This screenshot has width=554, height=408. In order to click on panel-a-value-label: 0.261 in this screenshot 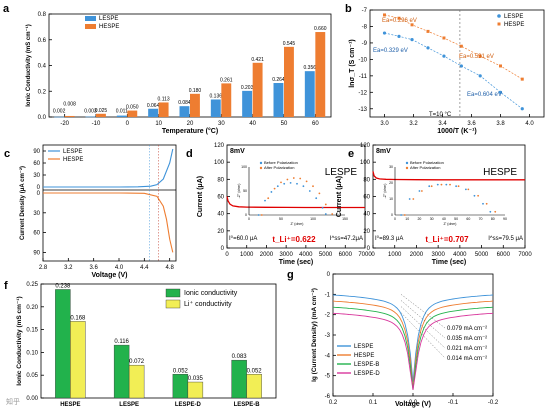, I will do `click(226, 80)`.